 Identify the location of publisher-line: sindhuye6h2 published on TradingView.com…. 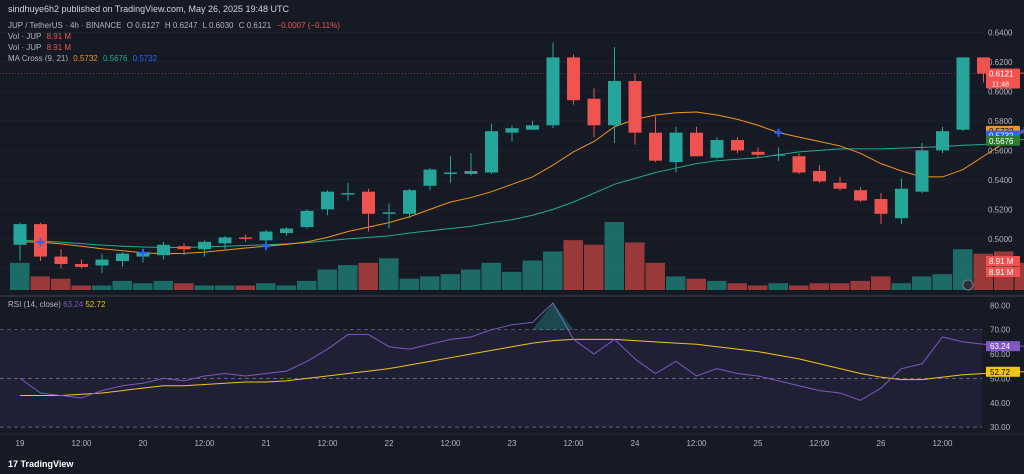
(149, 9).